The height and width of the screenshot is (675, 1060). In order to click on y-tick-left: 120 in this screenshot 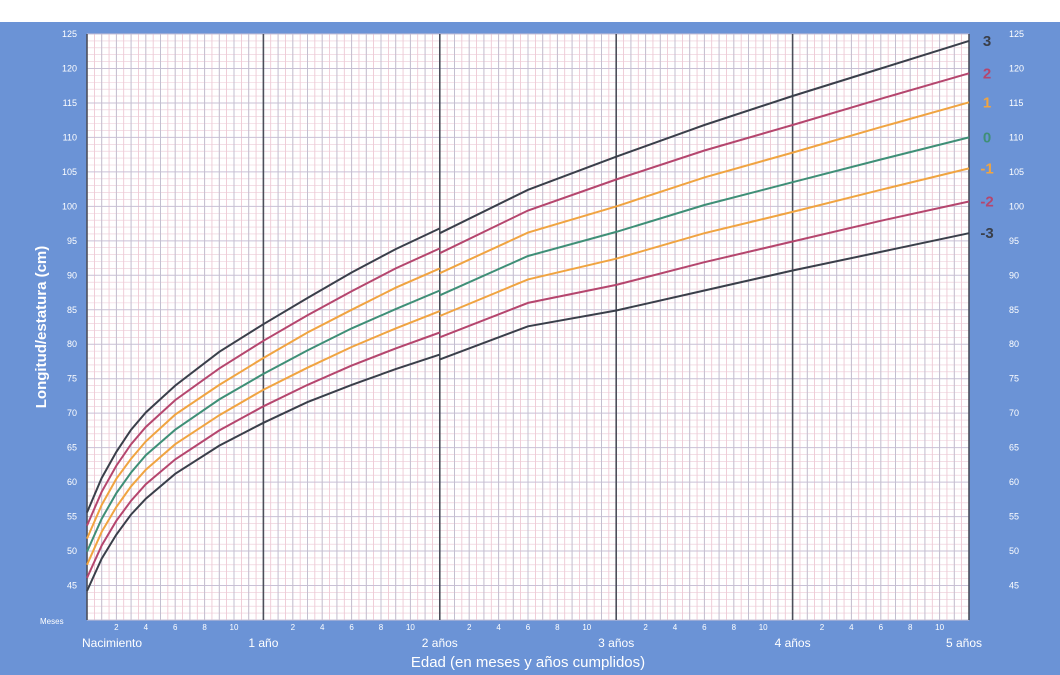, I will do `click(69, 68)`.